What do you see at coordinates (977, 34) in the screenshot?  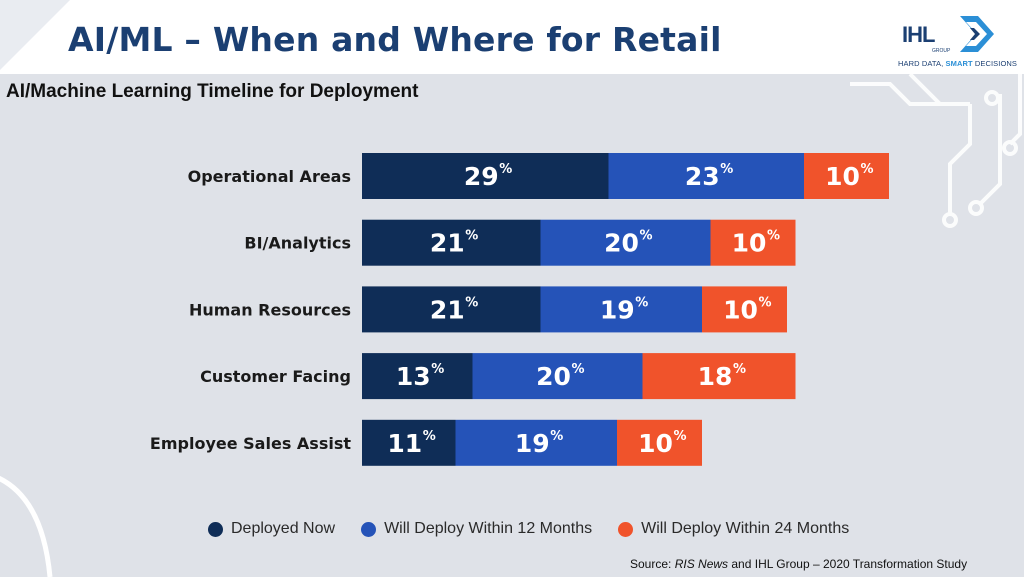 I see `chevron-right-icon` at bounding box center [977, 34].